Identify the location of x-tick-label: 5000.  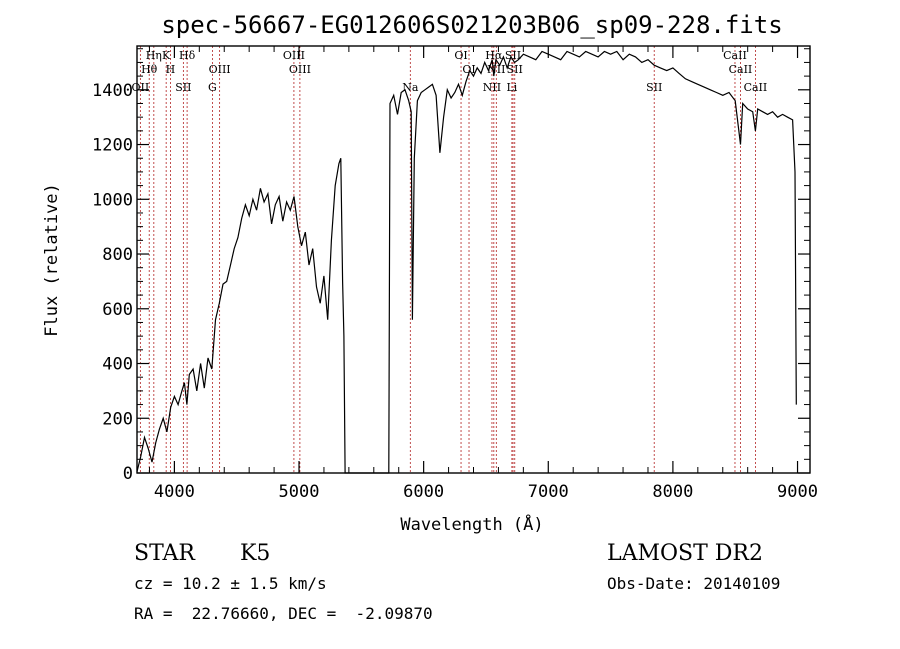
(299, 492).